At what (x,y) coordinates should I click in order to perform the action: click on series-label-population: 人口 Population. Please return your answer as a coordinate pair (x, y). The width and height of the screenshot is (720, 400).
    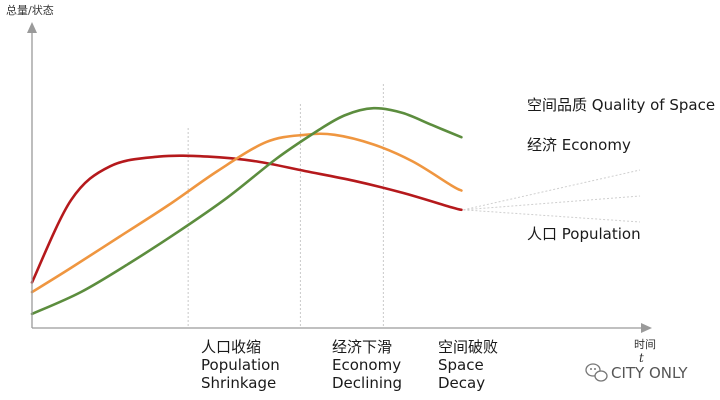
    Looking at the image, I should click on (584, 234).